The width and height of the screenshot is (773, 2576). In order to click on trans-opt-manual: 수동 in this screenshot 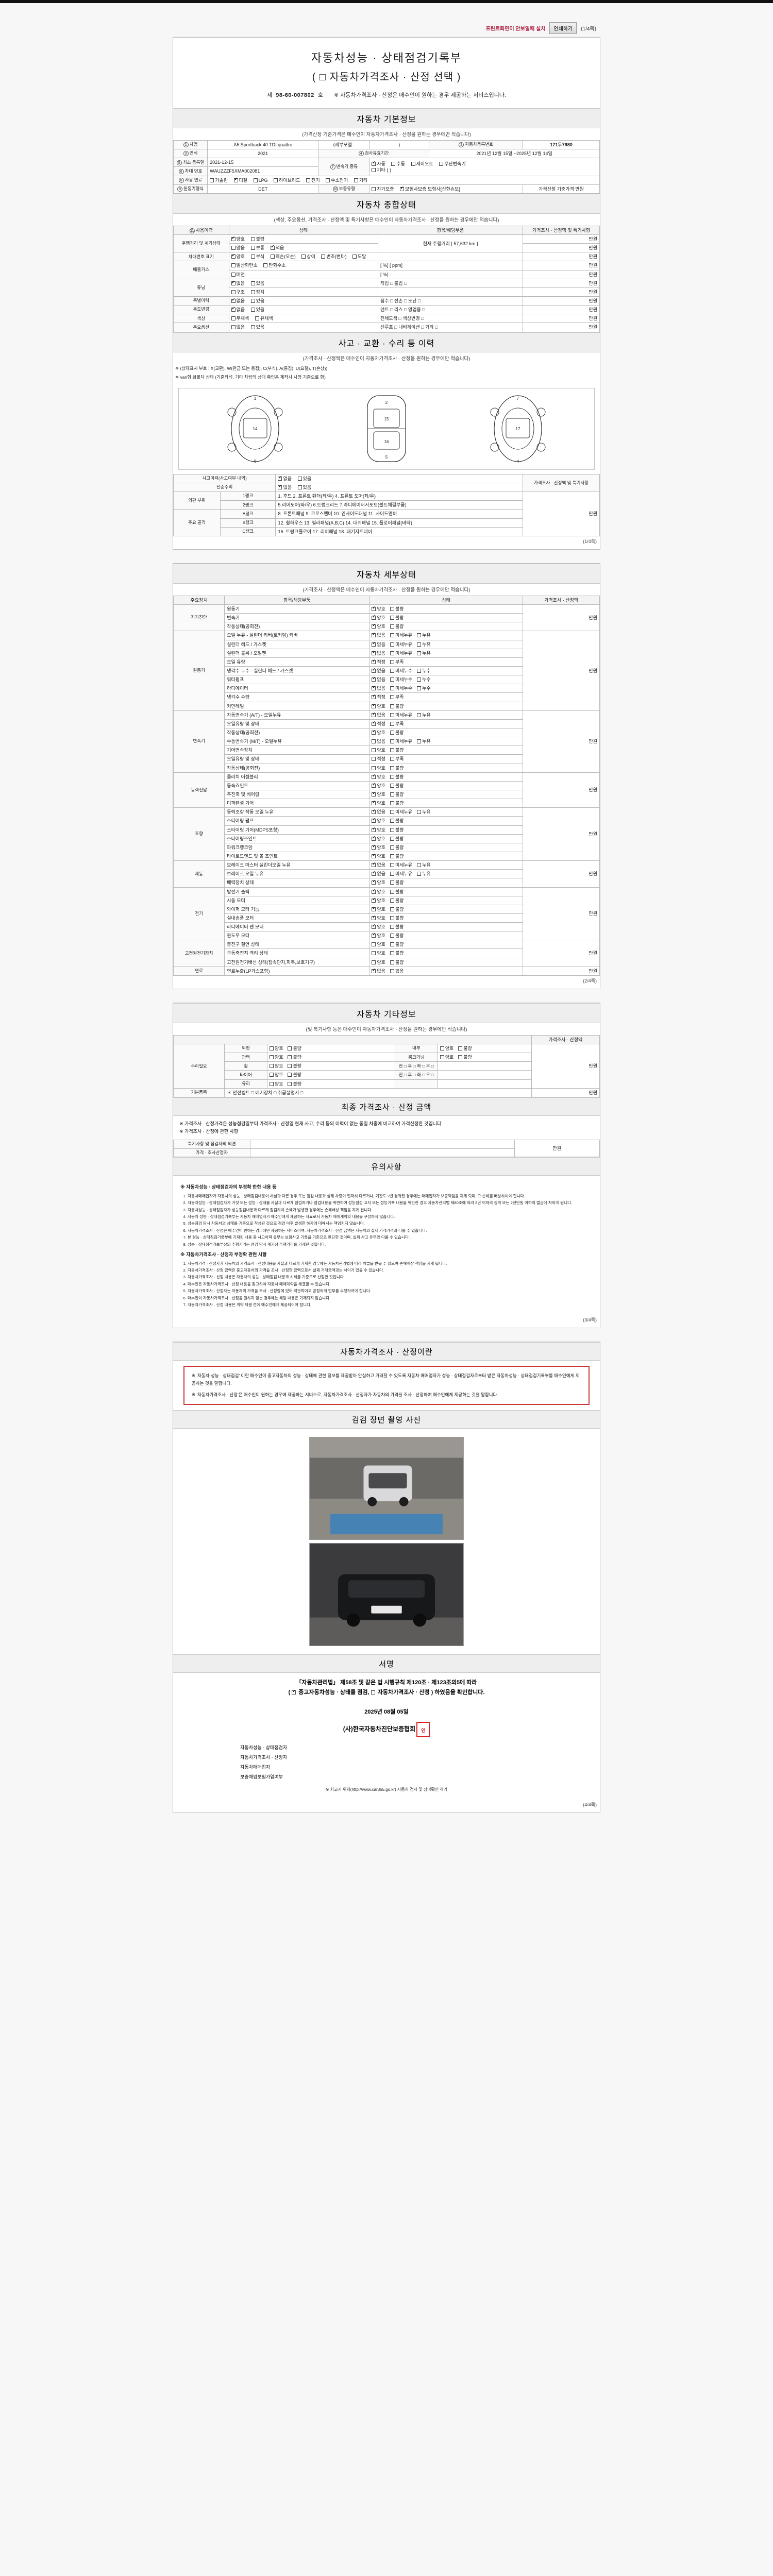, I will do `click(398, 164)`.